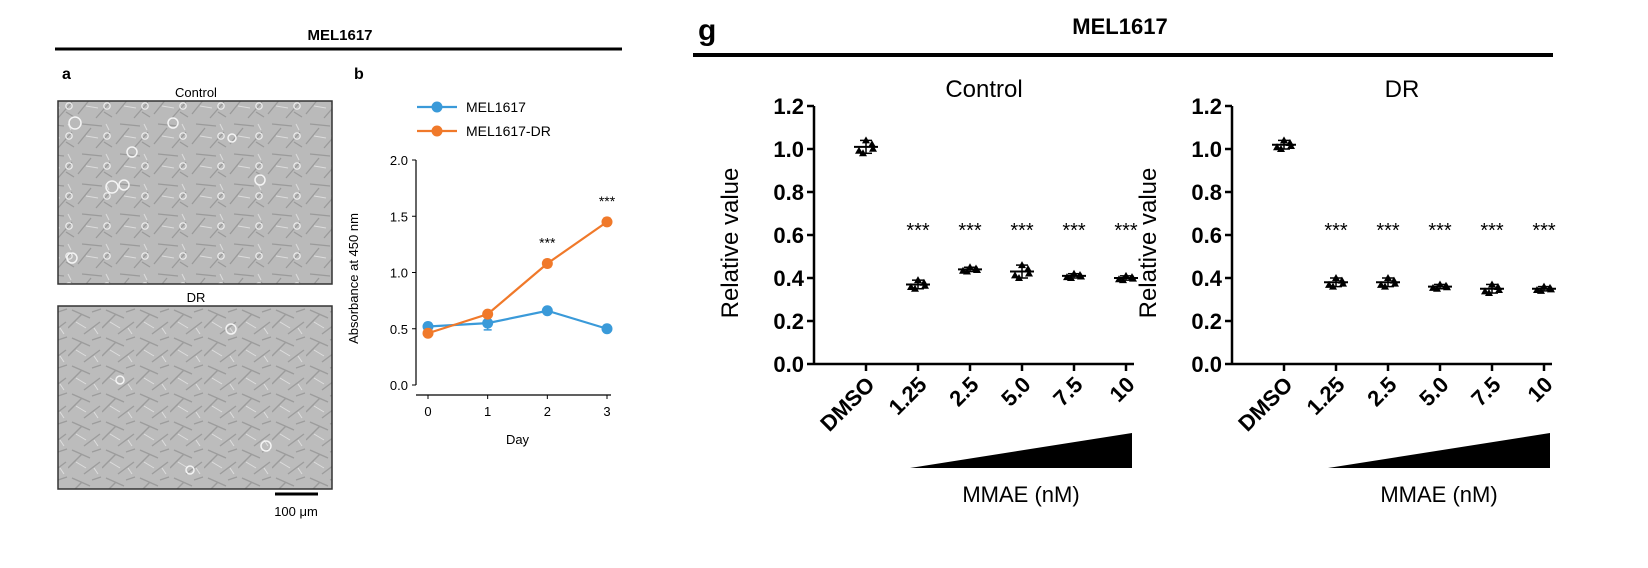 Image resolution: width=1648 pixels, height=568 pixels. I want to click on micrograph-dr-label: DR, so click(196, 297).